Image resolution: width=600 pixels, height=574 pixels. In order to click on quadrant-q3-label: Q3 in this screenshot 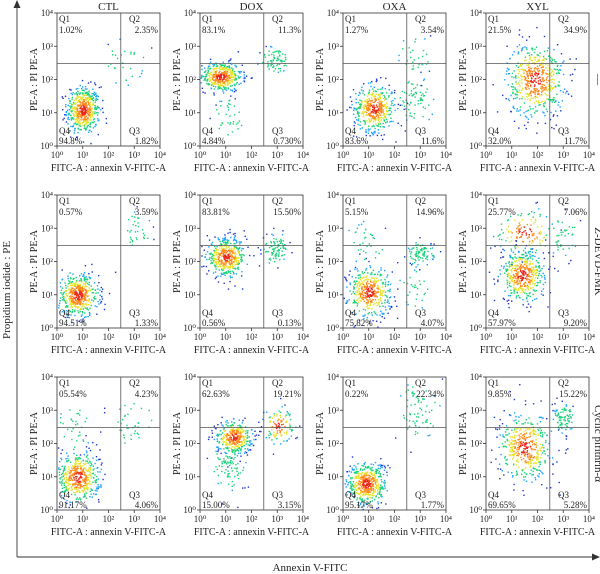, I will do `click(563, 131)`.